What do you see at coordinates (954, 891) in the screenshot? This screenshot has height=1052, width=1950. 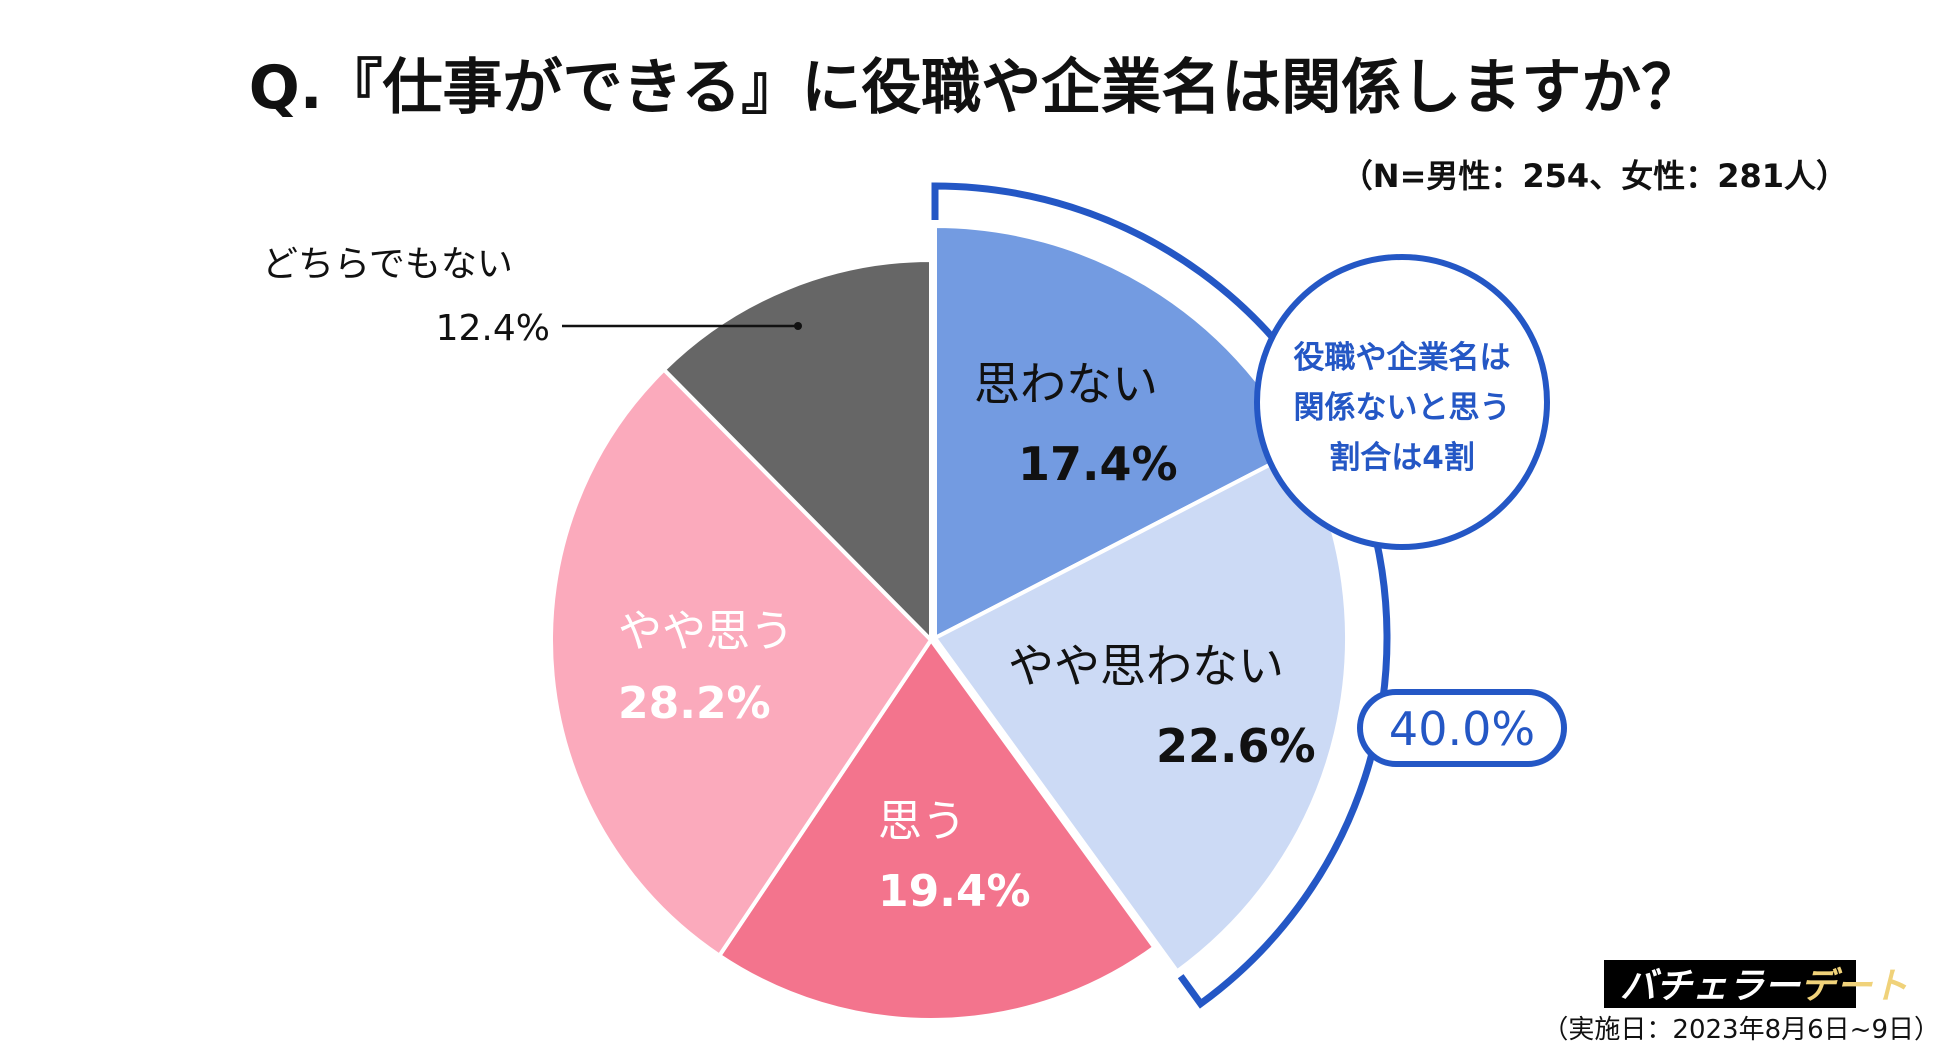 I see `slice-value: 19.4%` at bounding box center [954, 891].